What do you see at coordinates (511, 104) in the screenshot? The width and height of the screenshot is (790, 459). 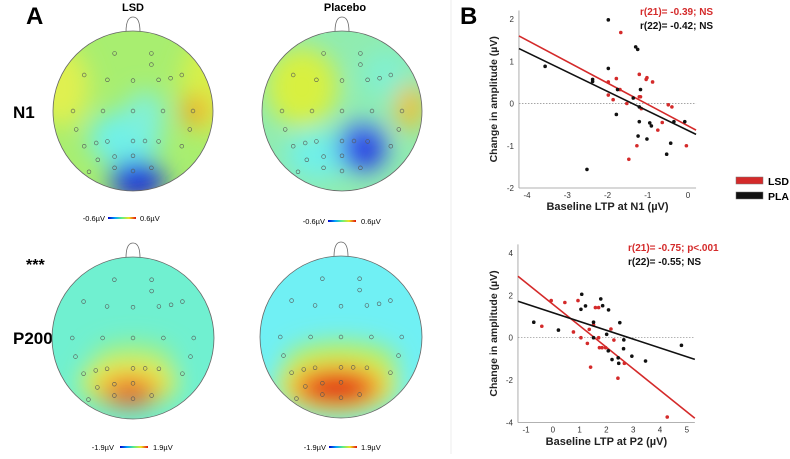 I see `y-tick-label: 0` at bounding box center [511, 104].